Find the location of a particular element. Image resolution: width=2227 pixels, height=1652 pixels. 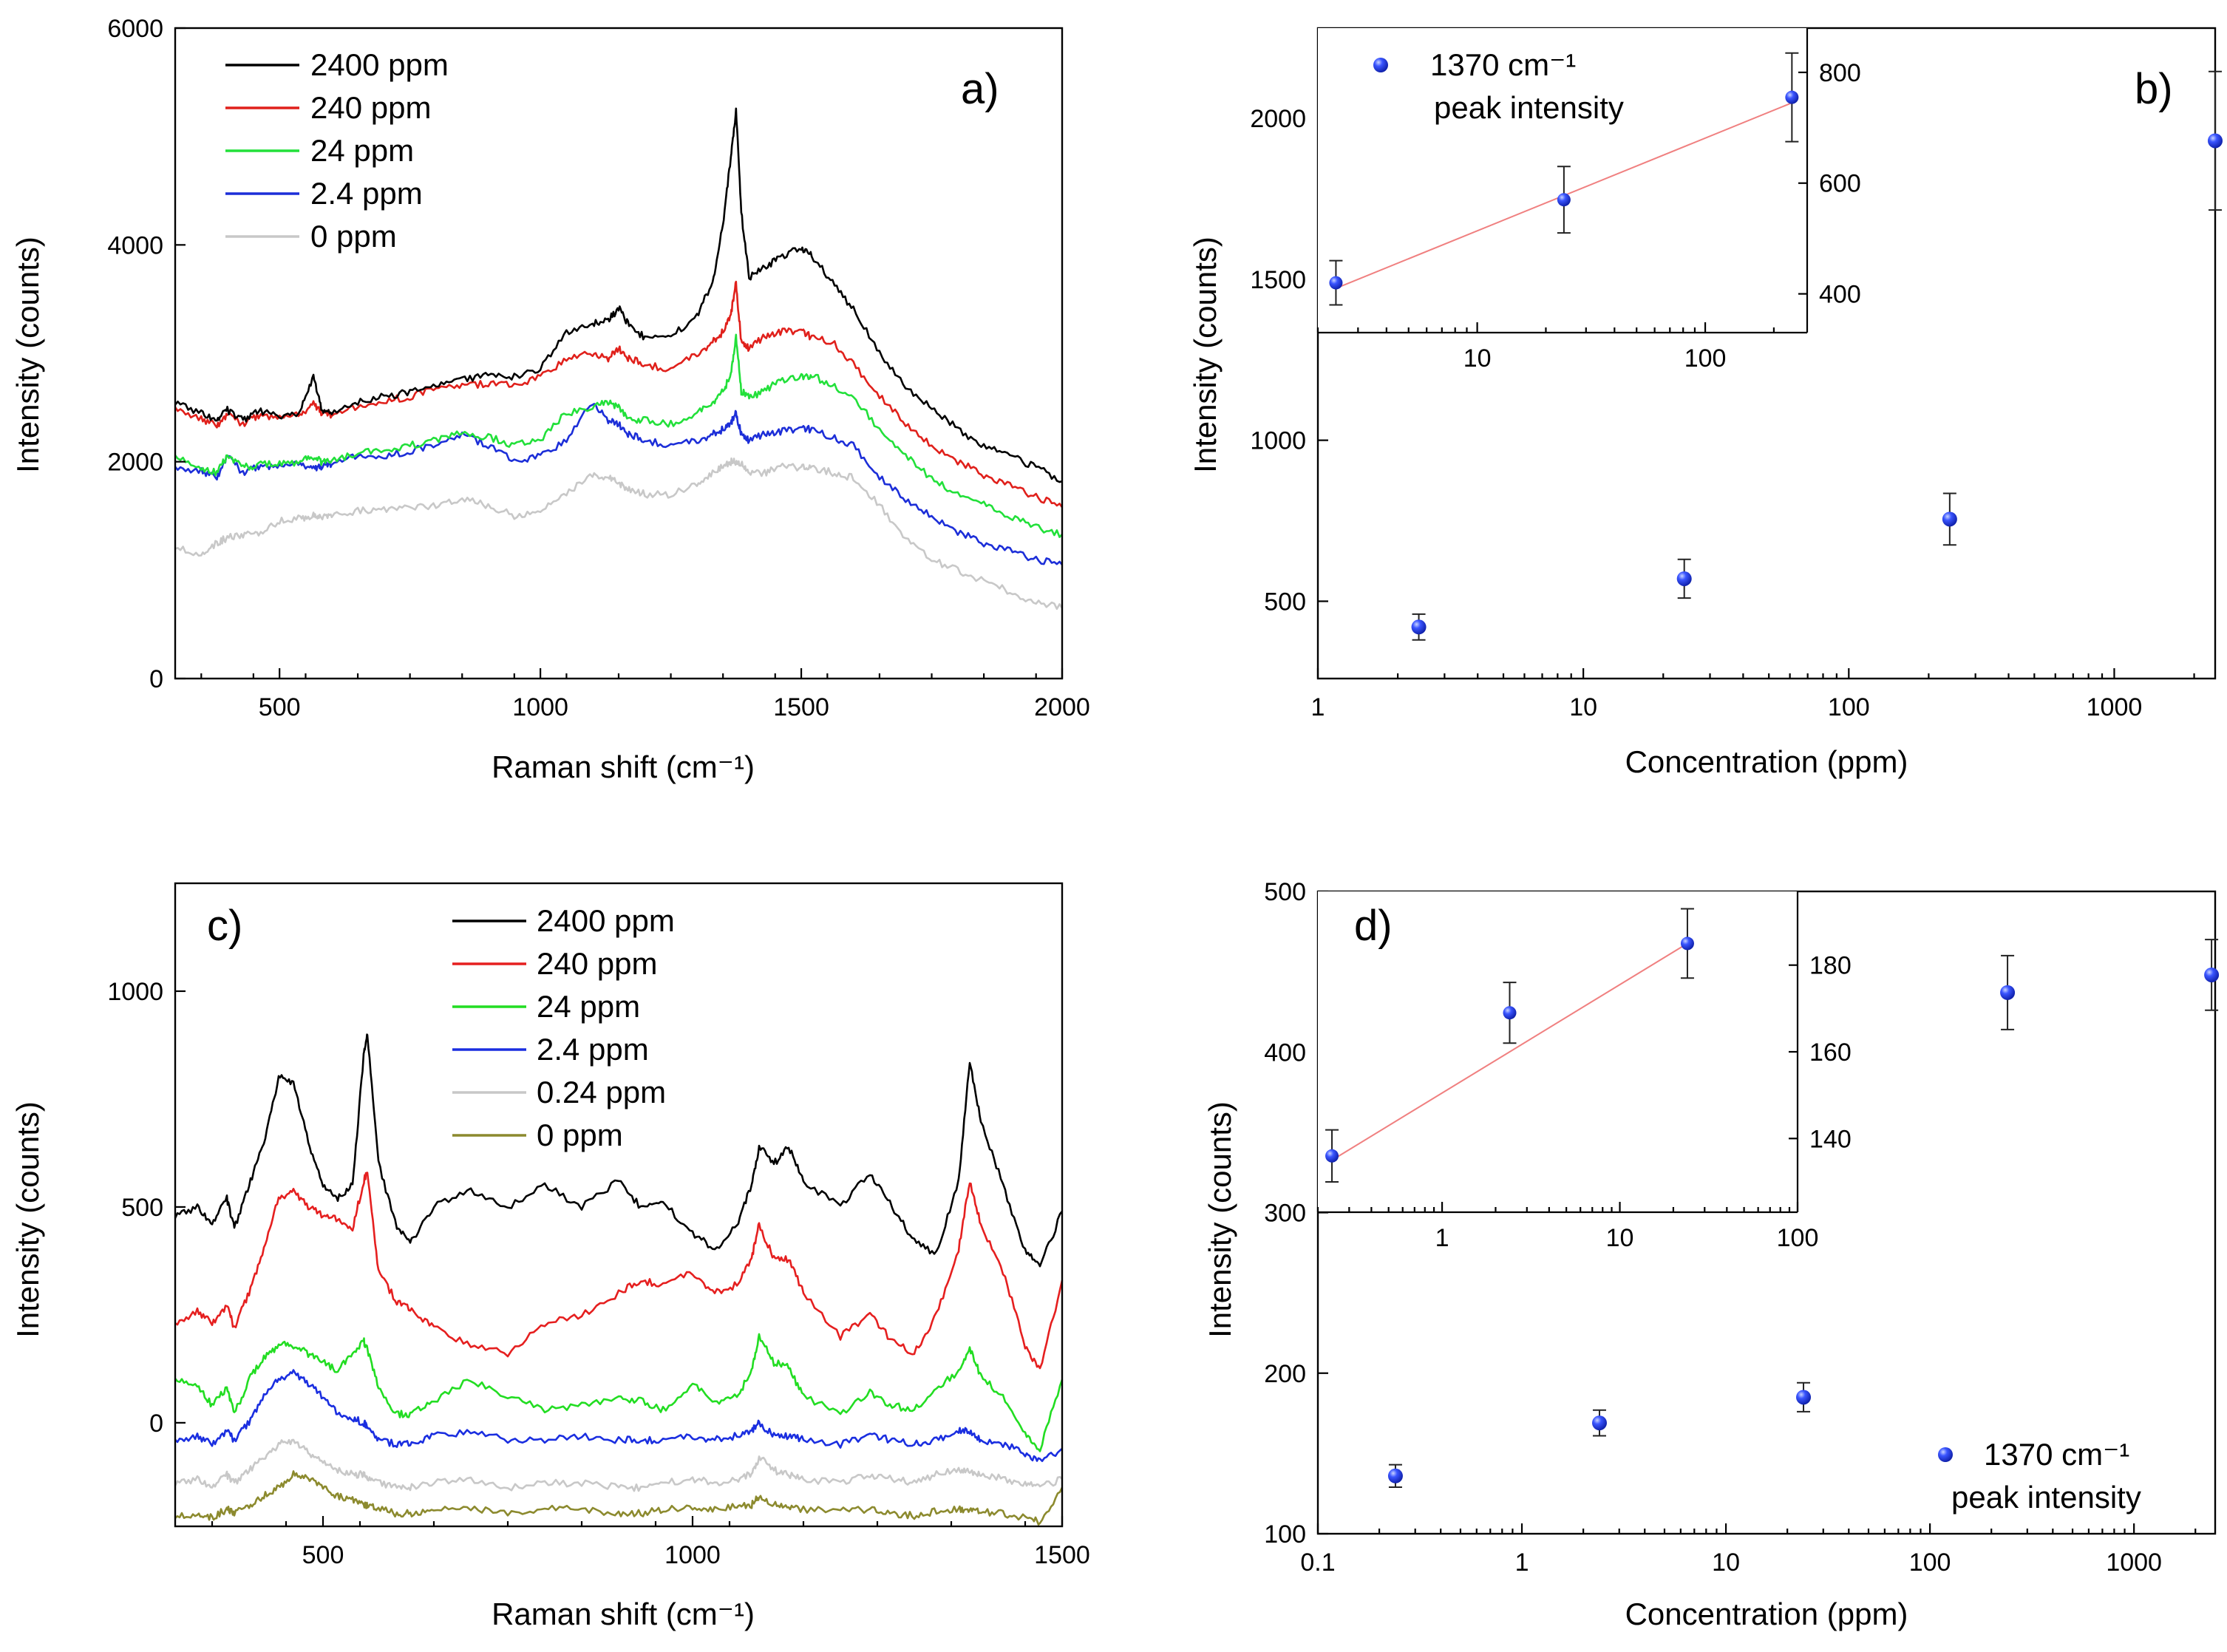

x-tick-label: 500 is located at coordinates (323, 1555).